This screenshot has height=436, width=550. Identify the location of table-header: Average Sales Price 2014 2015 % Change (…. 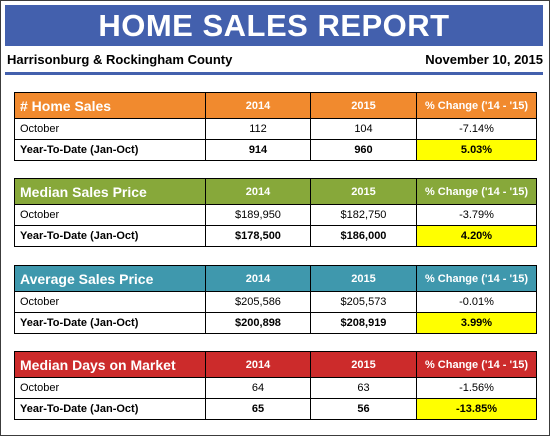
(275, 278).